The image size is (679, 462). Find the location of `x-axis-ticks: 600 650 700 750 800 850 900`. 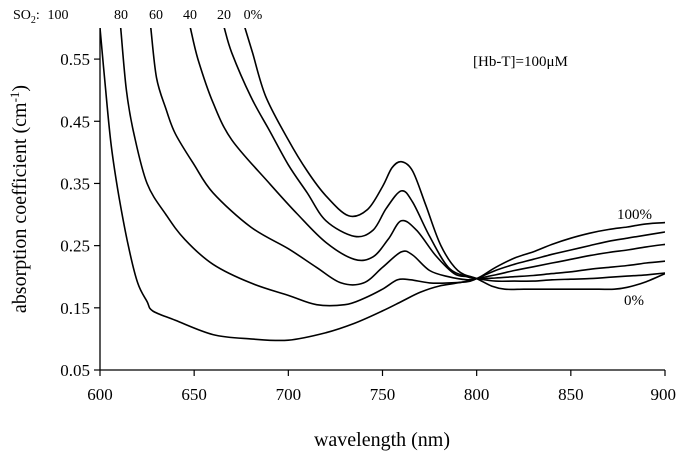

x-axis-ticks: 600 650 700 750 800 850 900 is located at coordinates (381, 387).